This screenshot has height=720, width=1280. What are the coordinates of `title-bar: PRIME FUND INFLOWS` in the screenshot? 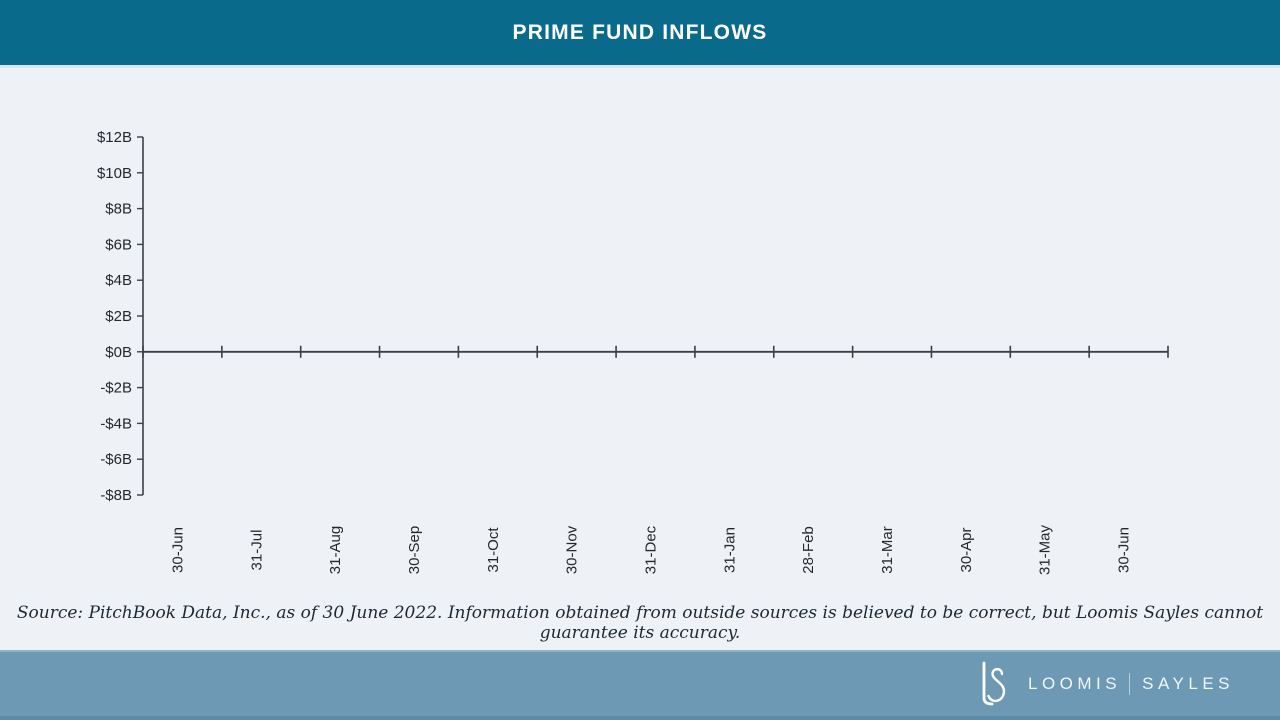 It's located at (640, 34).